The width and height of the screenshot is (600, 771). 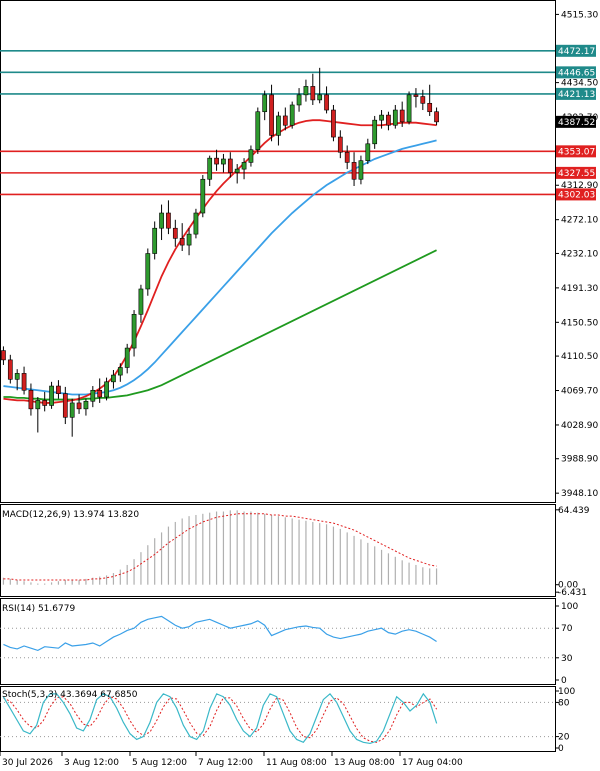 I want to click on time-tick-label: 3 Aug 12:00, so click(x=91, y=763).